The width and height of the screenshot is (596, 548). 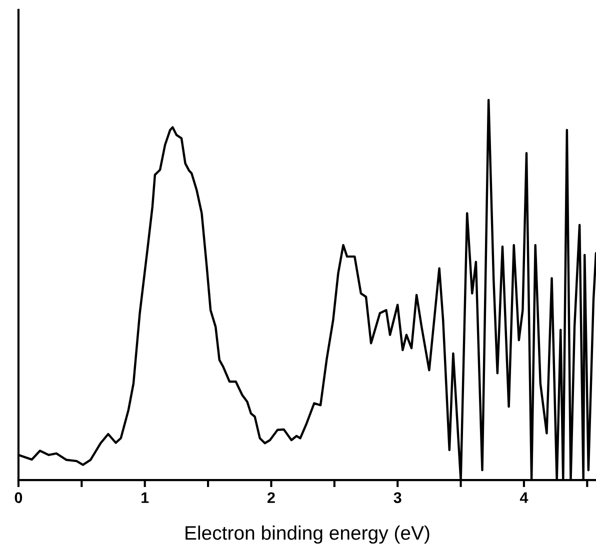 What do you see at coordinates (271, 497) in the screenshot?
I see `x-tick-label: 2` at bounding box center [271, 497].